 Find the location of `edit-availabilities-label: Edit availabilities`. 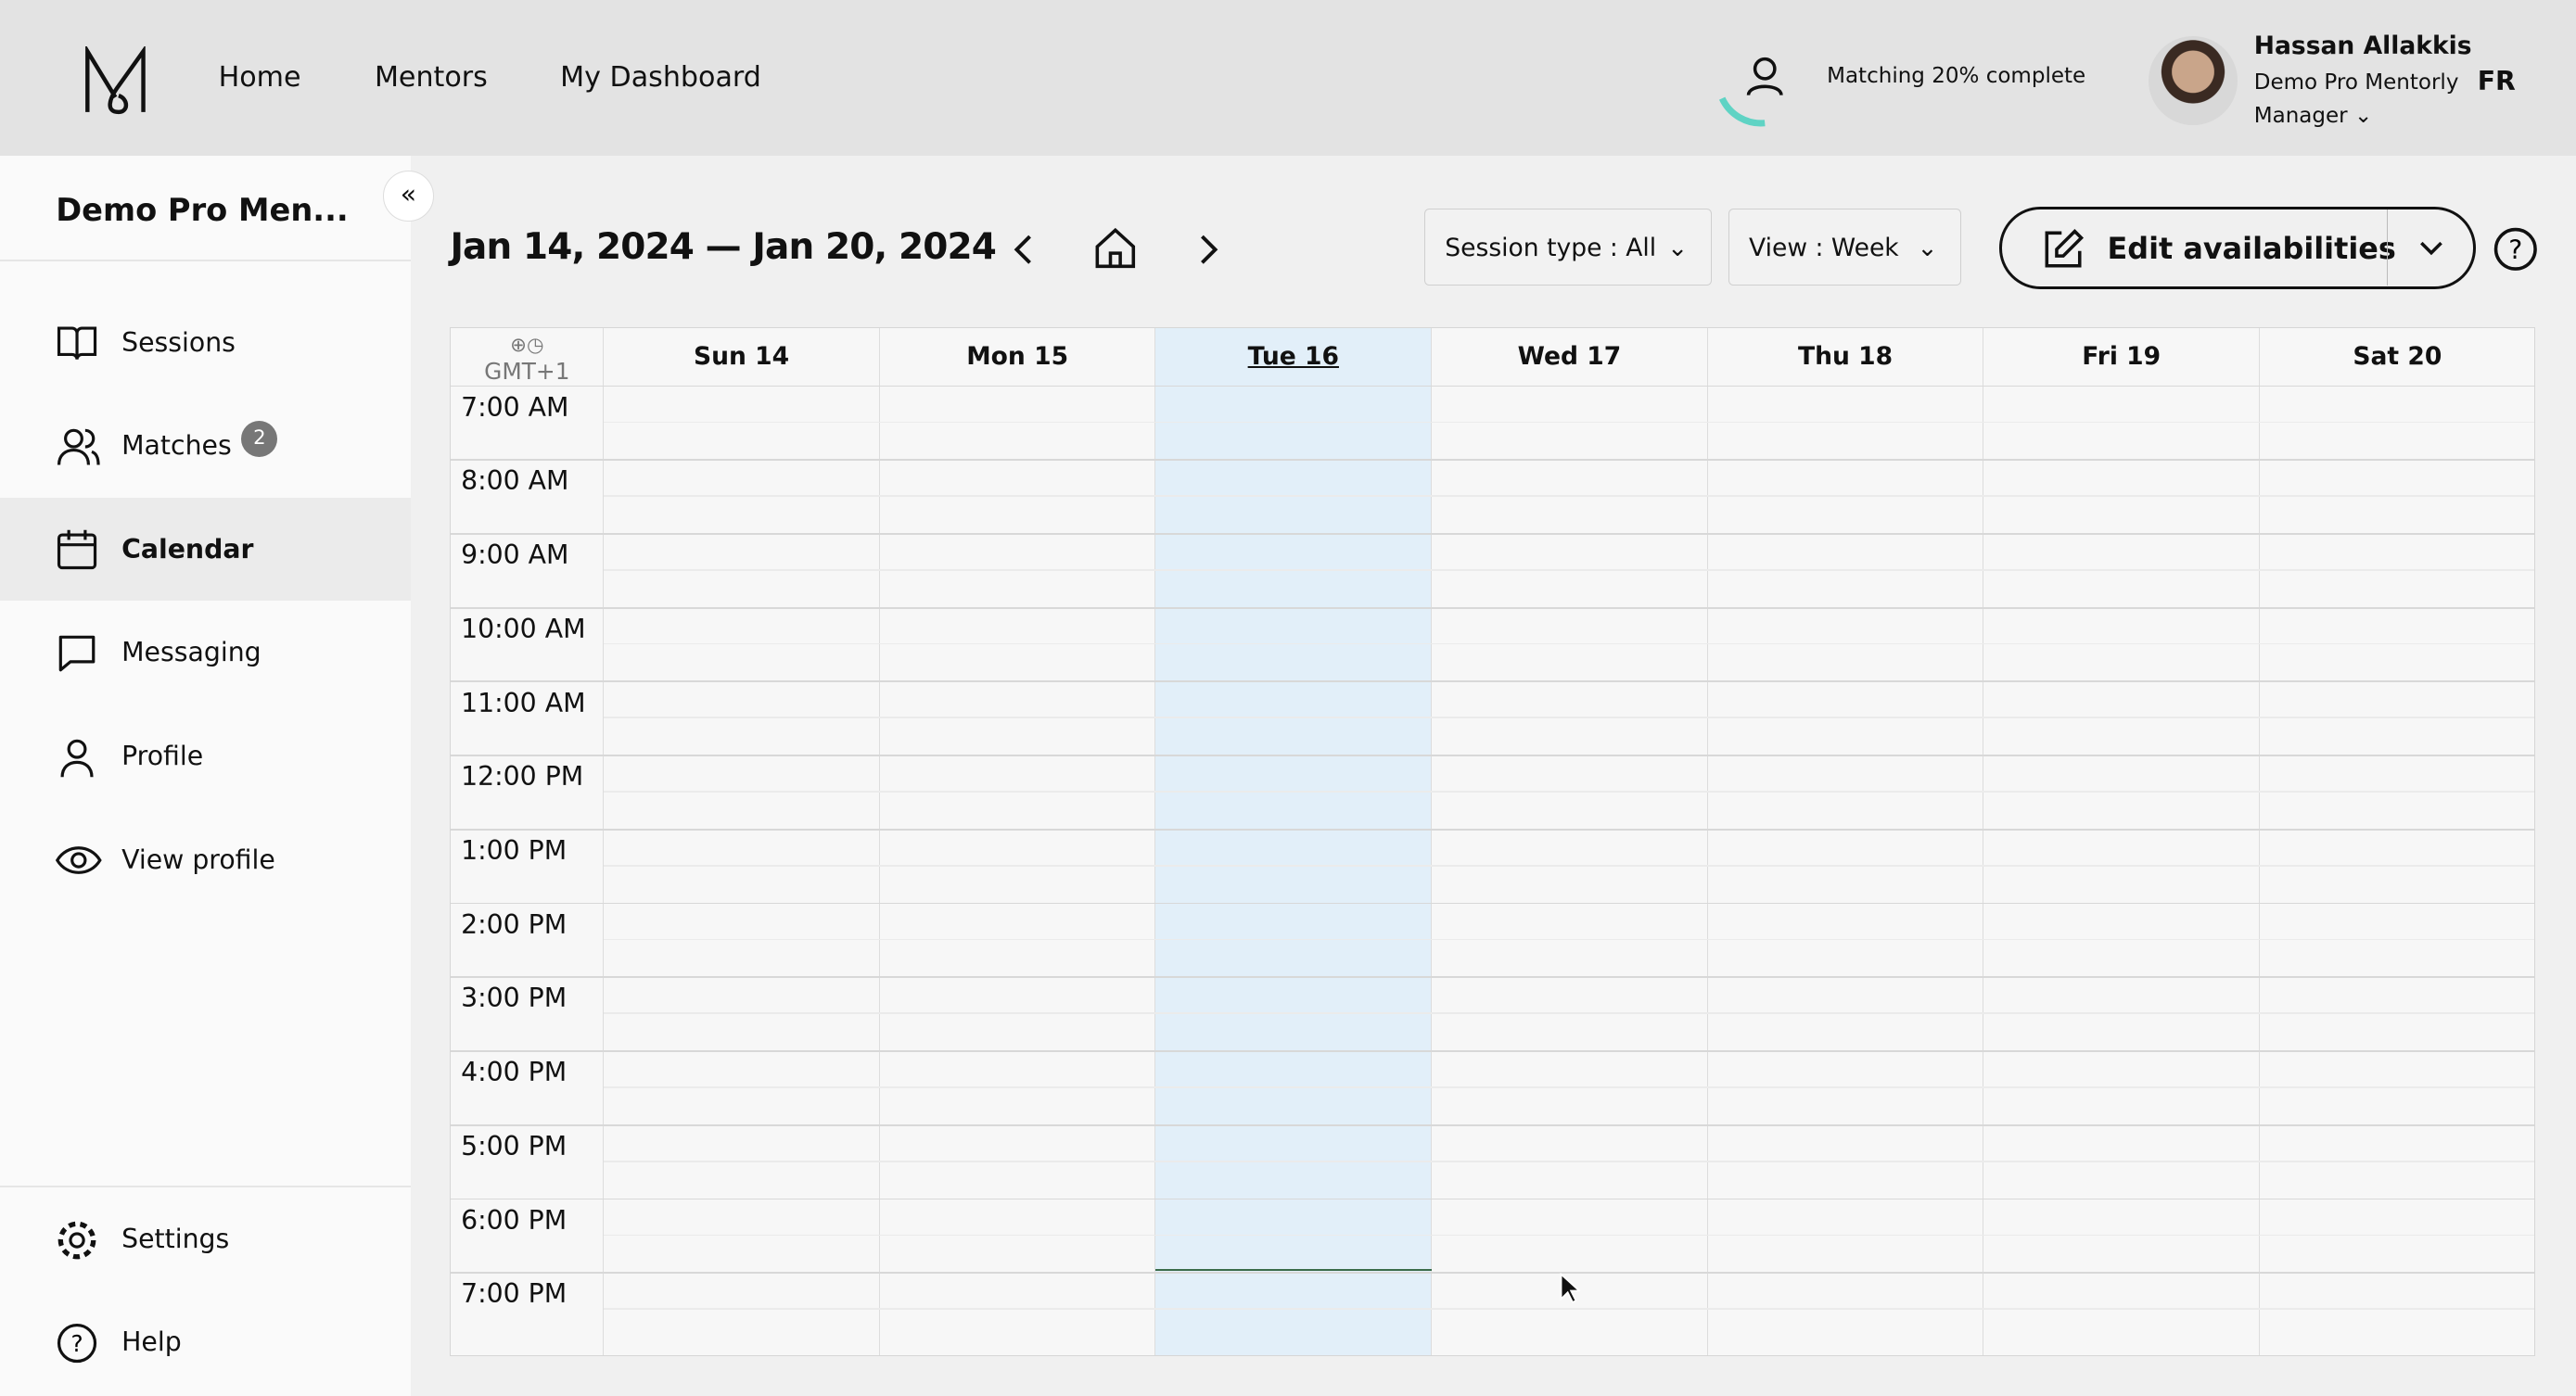

edit-availabilities-label: Edit availabilities is located at coordinates (2251, 249).